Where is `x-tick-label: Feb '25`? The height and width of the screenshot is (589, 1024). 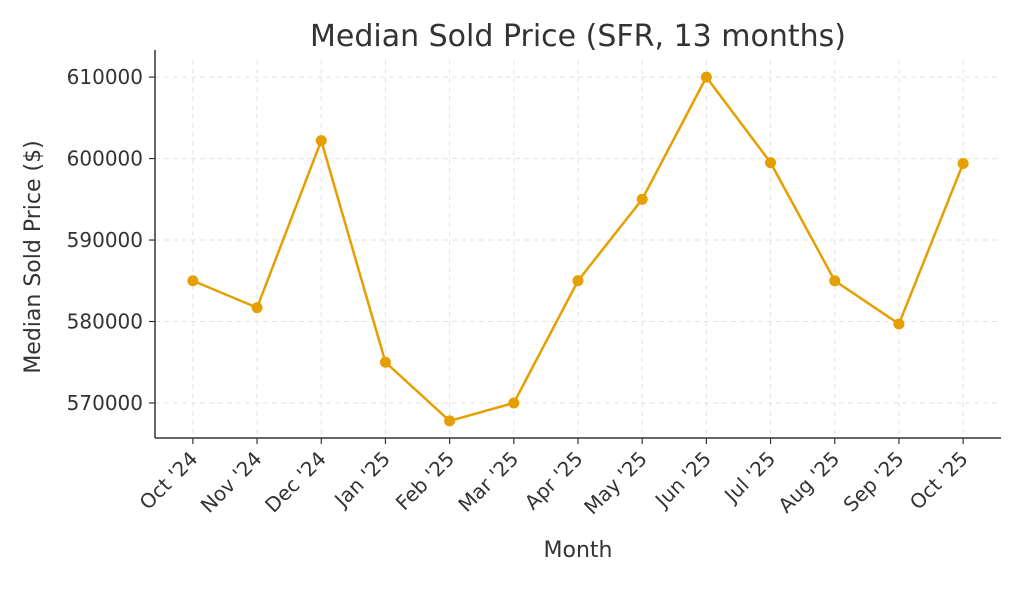
x-tick-label: Feb '25 is located at coordinates (425, 481).